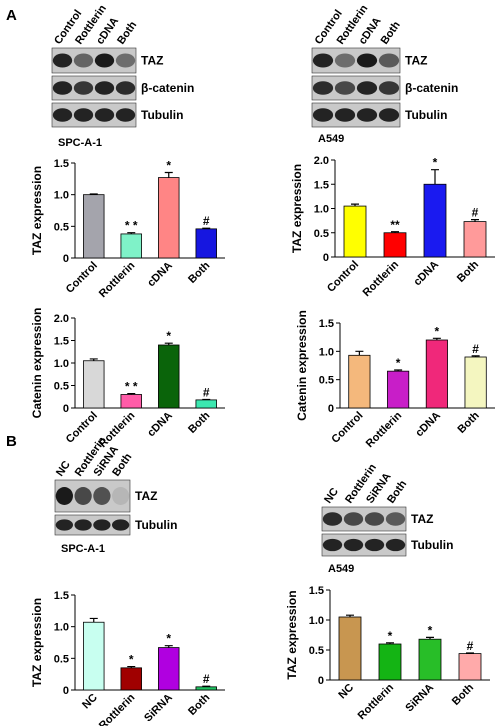  Describe the element at coordinates (131, 226) in the screenshot. I see `significance-mark: * *` at that location.